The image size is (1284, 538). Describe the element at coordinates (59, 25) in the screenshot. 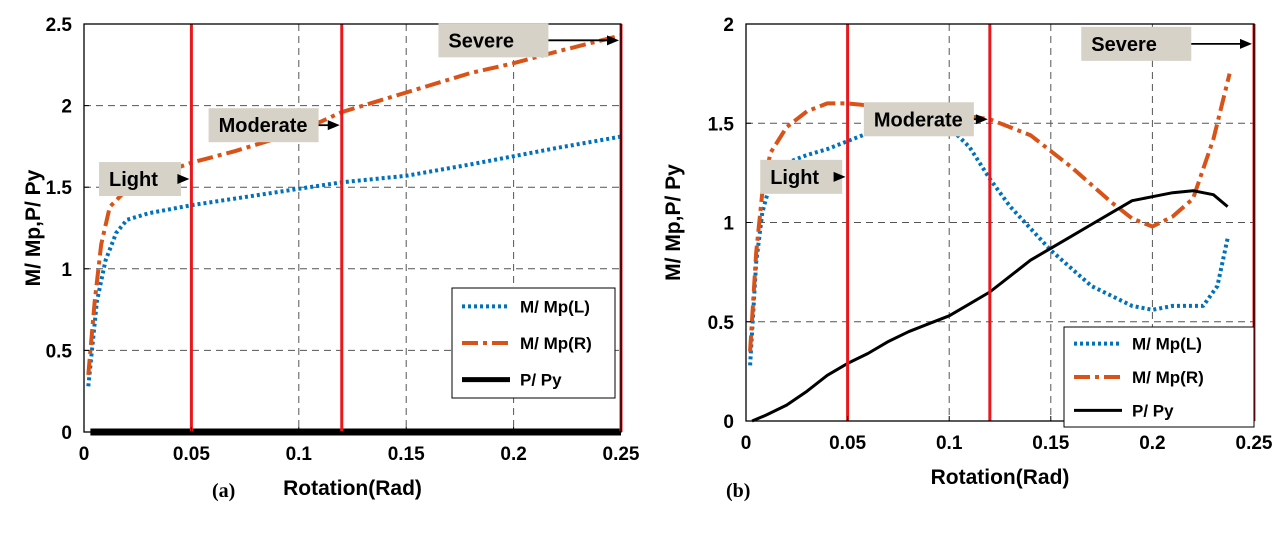

I see `y-tick-label: 2.5` at that location.